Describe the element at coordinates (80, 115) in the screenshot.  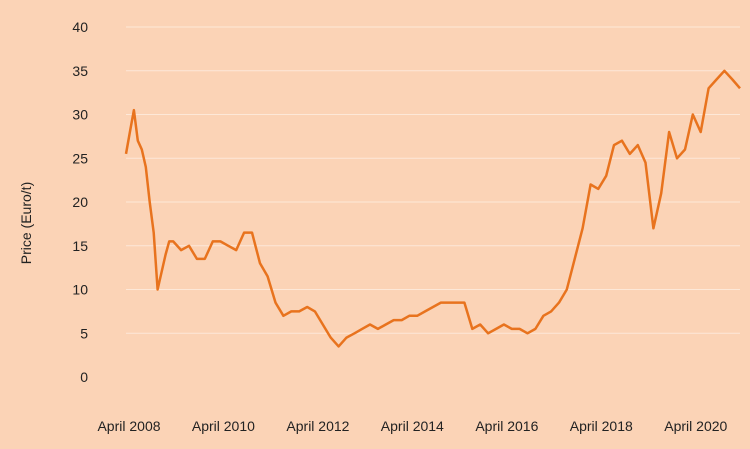
I see `y-tick-label: 30` at that location.